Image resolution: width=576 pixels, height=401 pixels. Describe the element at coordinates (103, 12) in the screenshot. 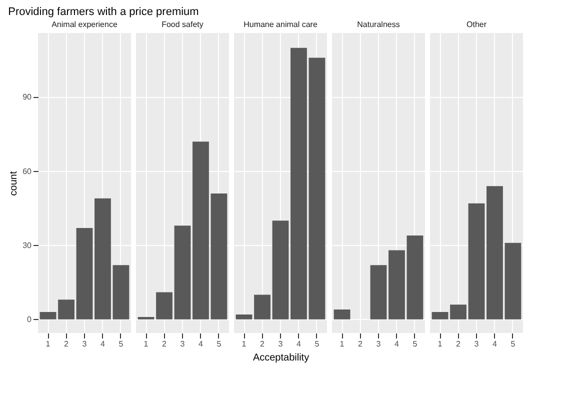

I see `chart-title: Providing farmers with a price premium` at that location.